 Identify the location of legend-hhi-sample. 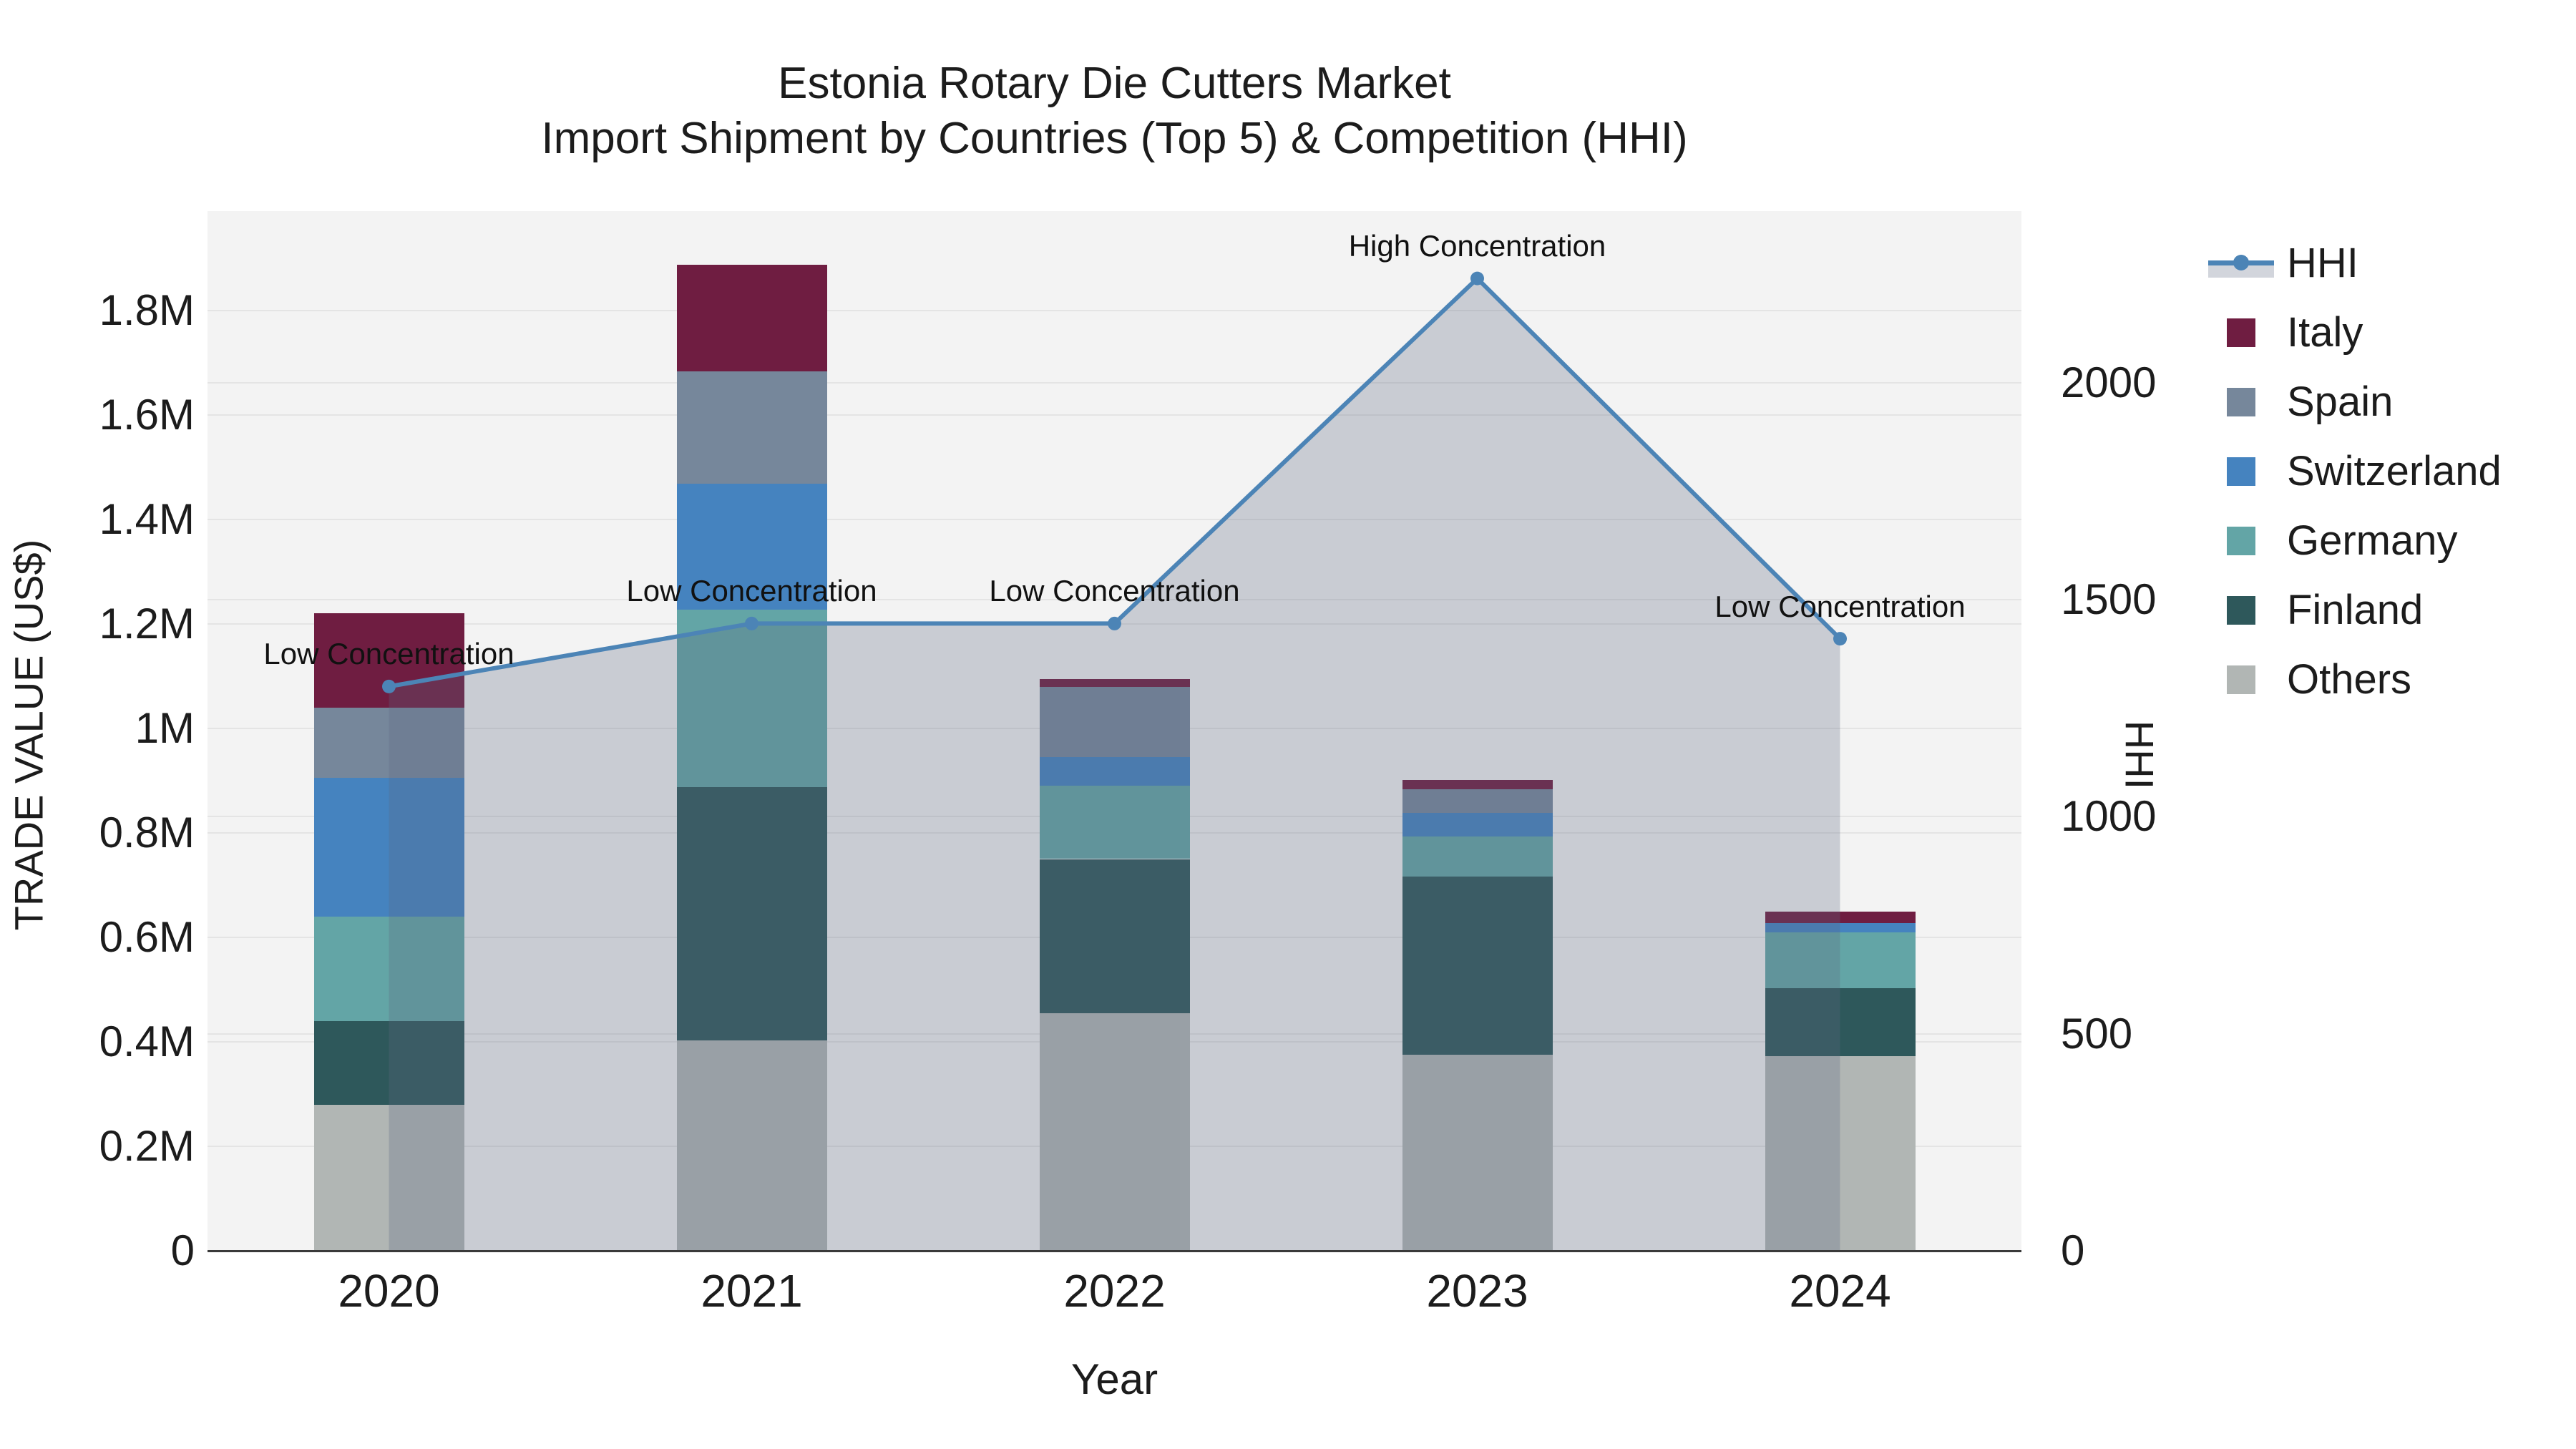
(2241, 263).